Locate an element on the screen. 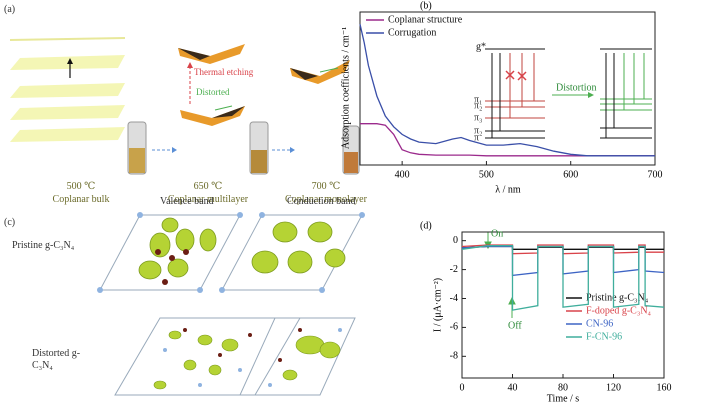 This screenshot has width=724, height=408. x-tick-label: 500 is located at coordinates (486, 174).